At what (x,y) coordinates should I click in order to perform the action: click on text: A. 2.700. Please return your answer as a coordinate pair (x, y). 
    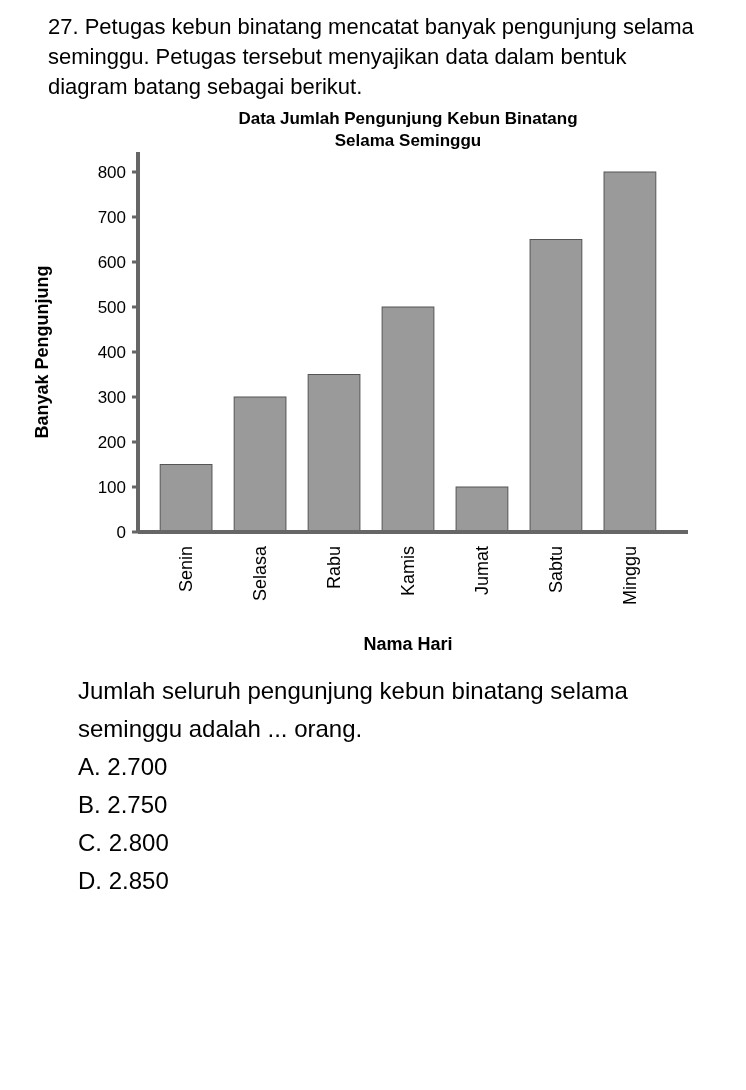
    Looking at the image, I should click on (123, 767).